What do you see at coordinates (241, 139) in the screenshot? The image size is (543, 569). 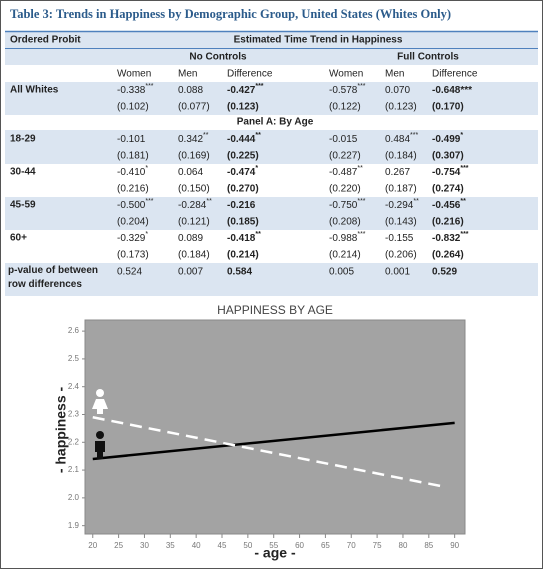 I see `cell-value: -0.444` at bounding box center [241, 139].